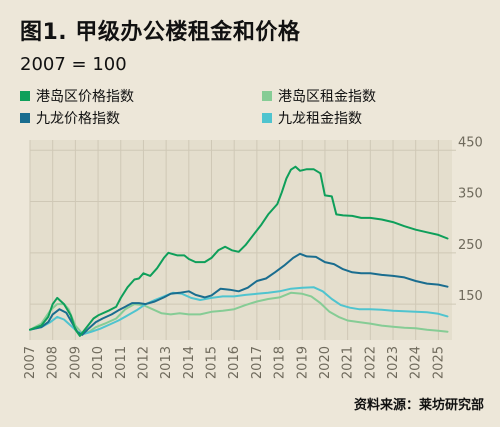 This screenshot has height=427, width=500. What do you see at coordinates (160, 32) in the screenshot?
I see `chart-title: 图1. 甲级办公楼租金和价格` at bounding box center [160, 32].